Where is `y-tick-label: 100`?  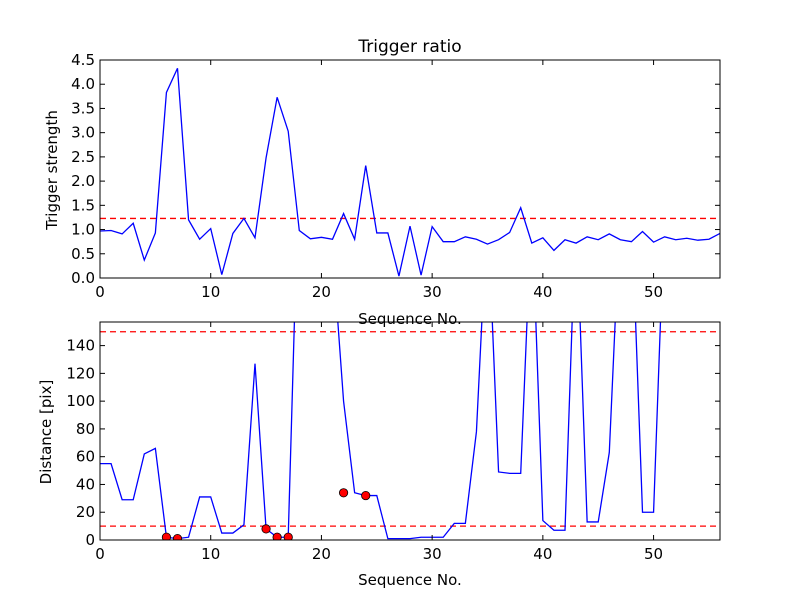
y-tick-label: 100 is located at coordinates (80, 401).